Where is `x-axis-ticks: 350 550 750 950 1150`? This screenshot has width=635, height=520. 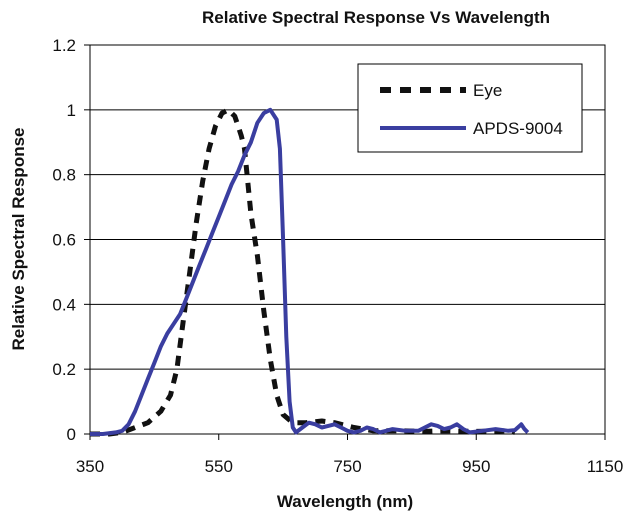
x-axis-ticks: 350 550 750 950 1150 is located at coordinates (349, 455).